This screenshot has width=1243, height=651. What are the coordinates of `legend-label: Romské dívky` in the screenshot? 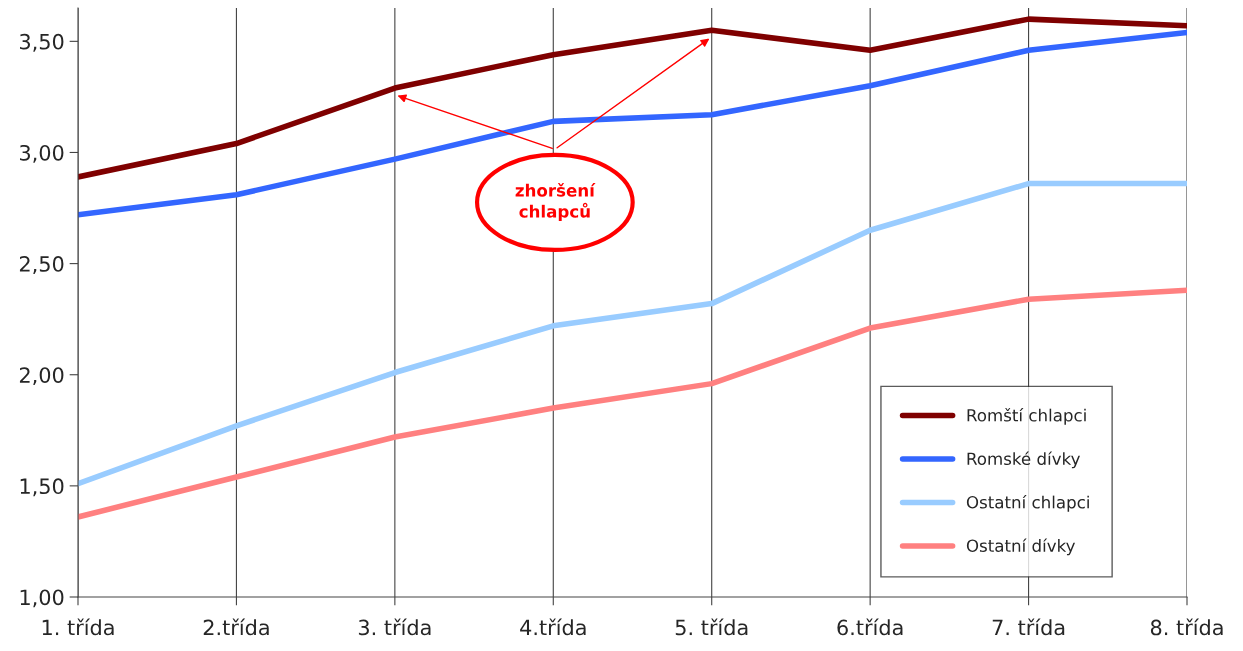 It's located at (1023, 460).